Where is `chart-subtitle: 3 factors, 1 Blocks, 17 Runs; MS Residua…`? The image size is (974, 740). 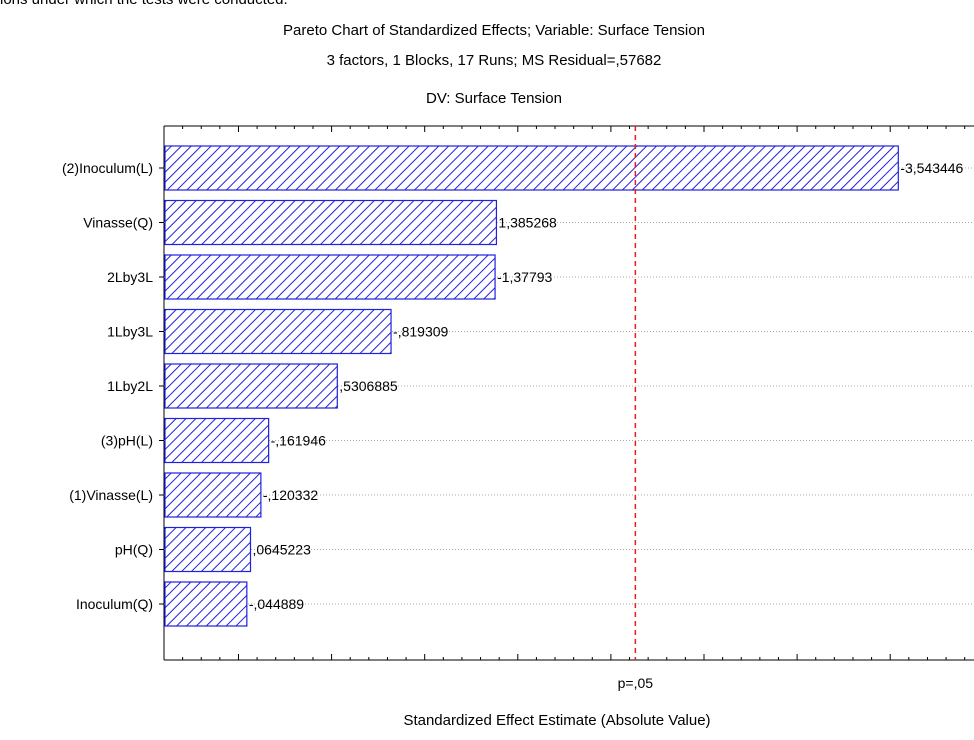
chart-subtitle: 3 factors, 1 Blocks, 17 Runs; MS Residua… is located at coordinates (494, 60).